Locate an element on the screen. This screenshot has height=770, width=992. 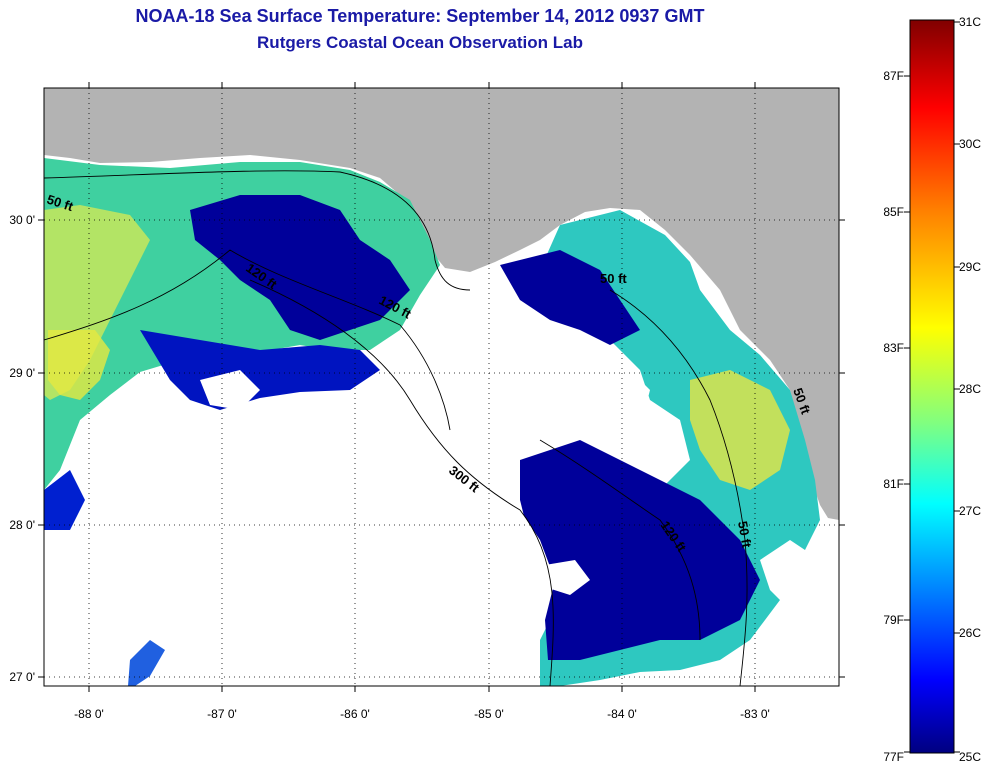
sst-cold-bigbend is located at coordinates (570, 297).